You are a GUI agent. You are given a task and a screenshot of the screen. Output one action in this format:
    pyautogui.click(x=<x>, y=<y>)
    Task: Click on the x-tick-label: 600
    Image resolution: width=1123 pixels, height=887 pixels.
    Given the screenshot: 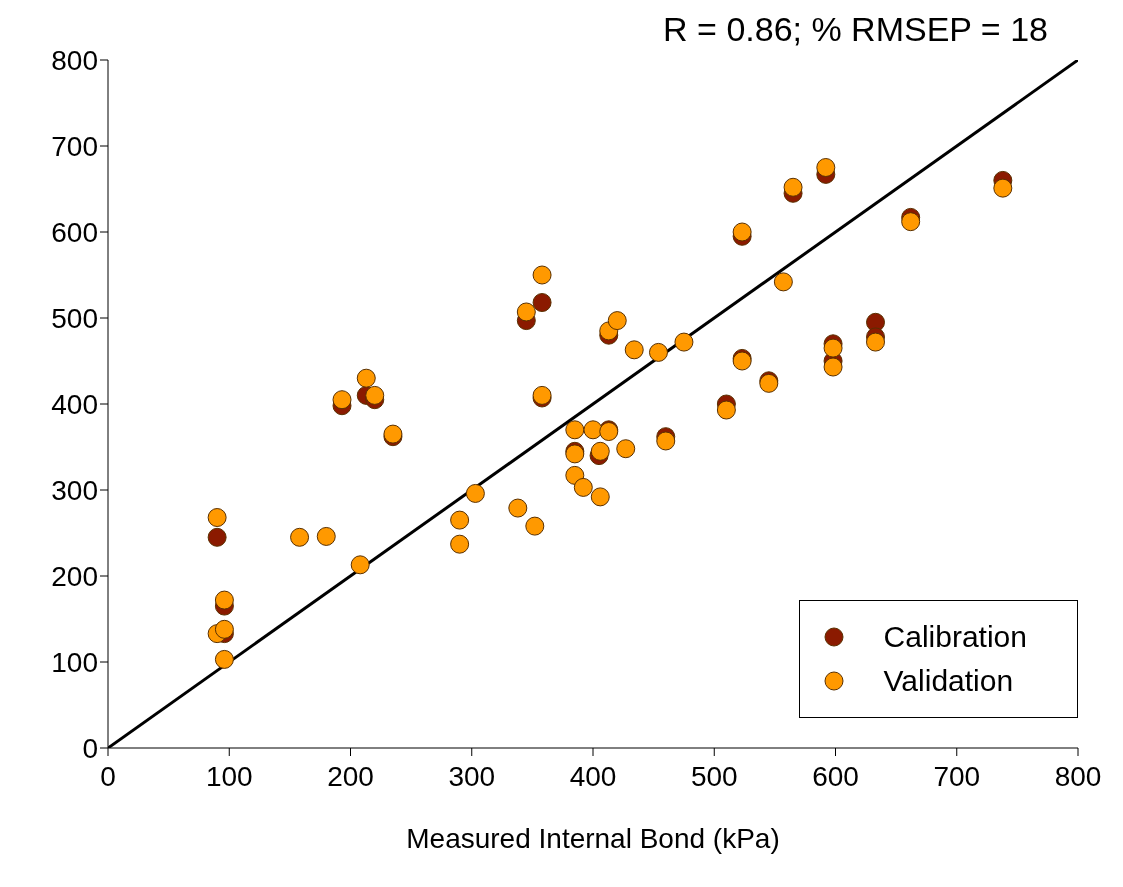 What is the action you would take?
    pyautogui.click(x=835, y=776)
    